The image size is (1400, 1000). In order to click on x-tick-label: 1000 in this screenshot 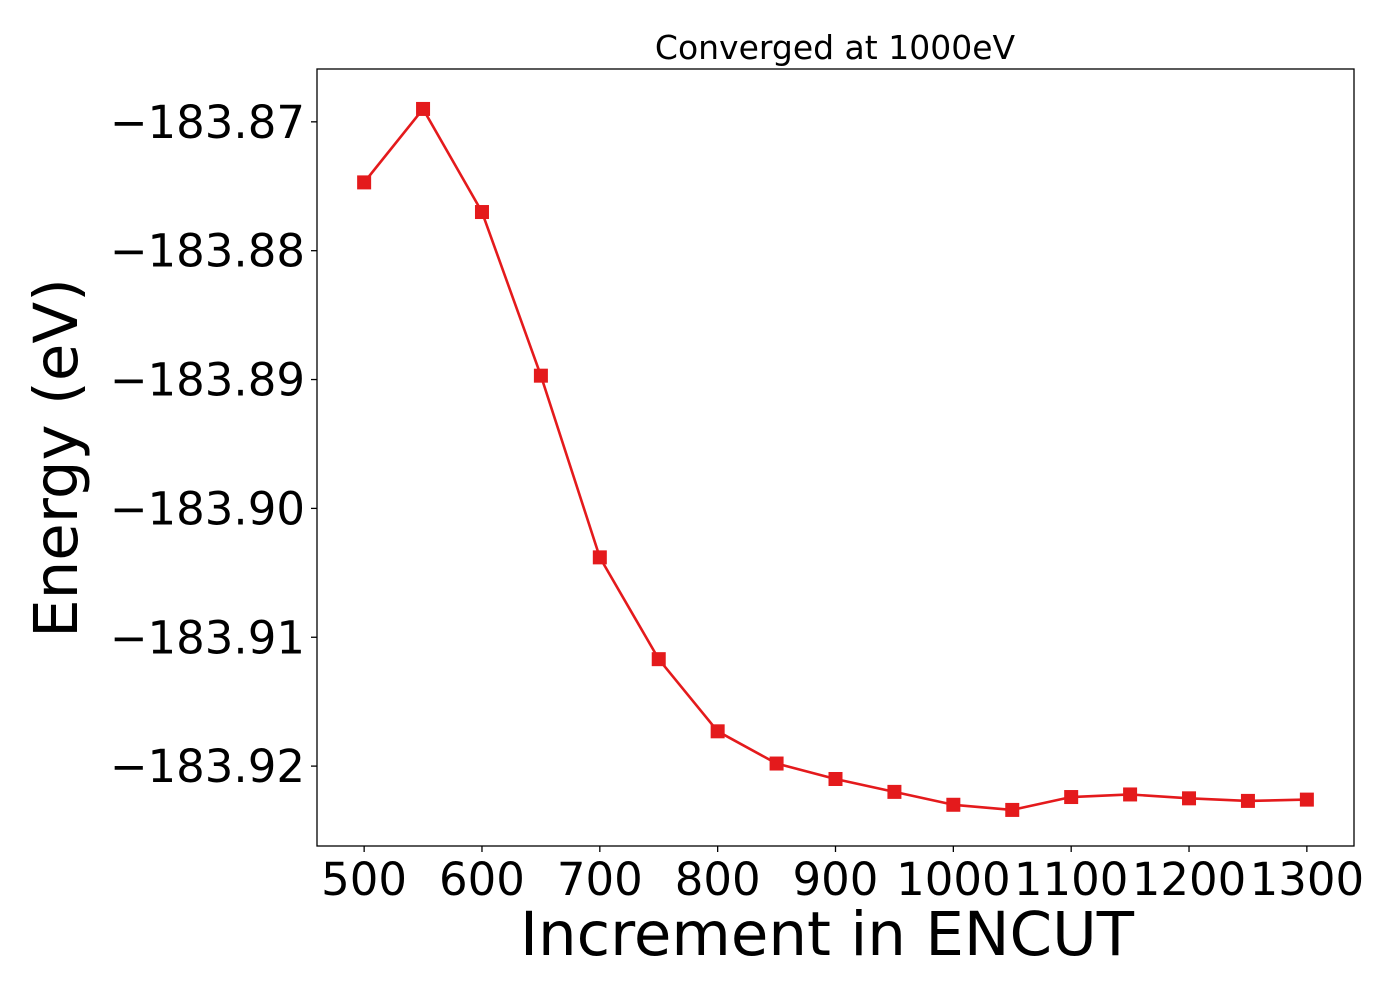, I will do `click(953, 879)`.